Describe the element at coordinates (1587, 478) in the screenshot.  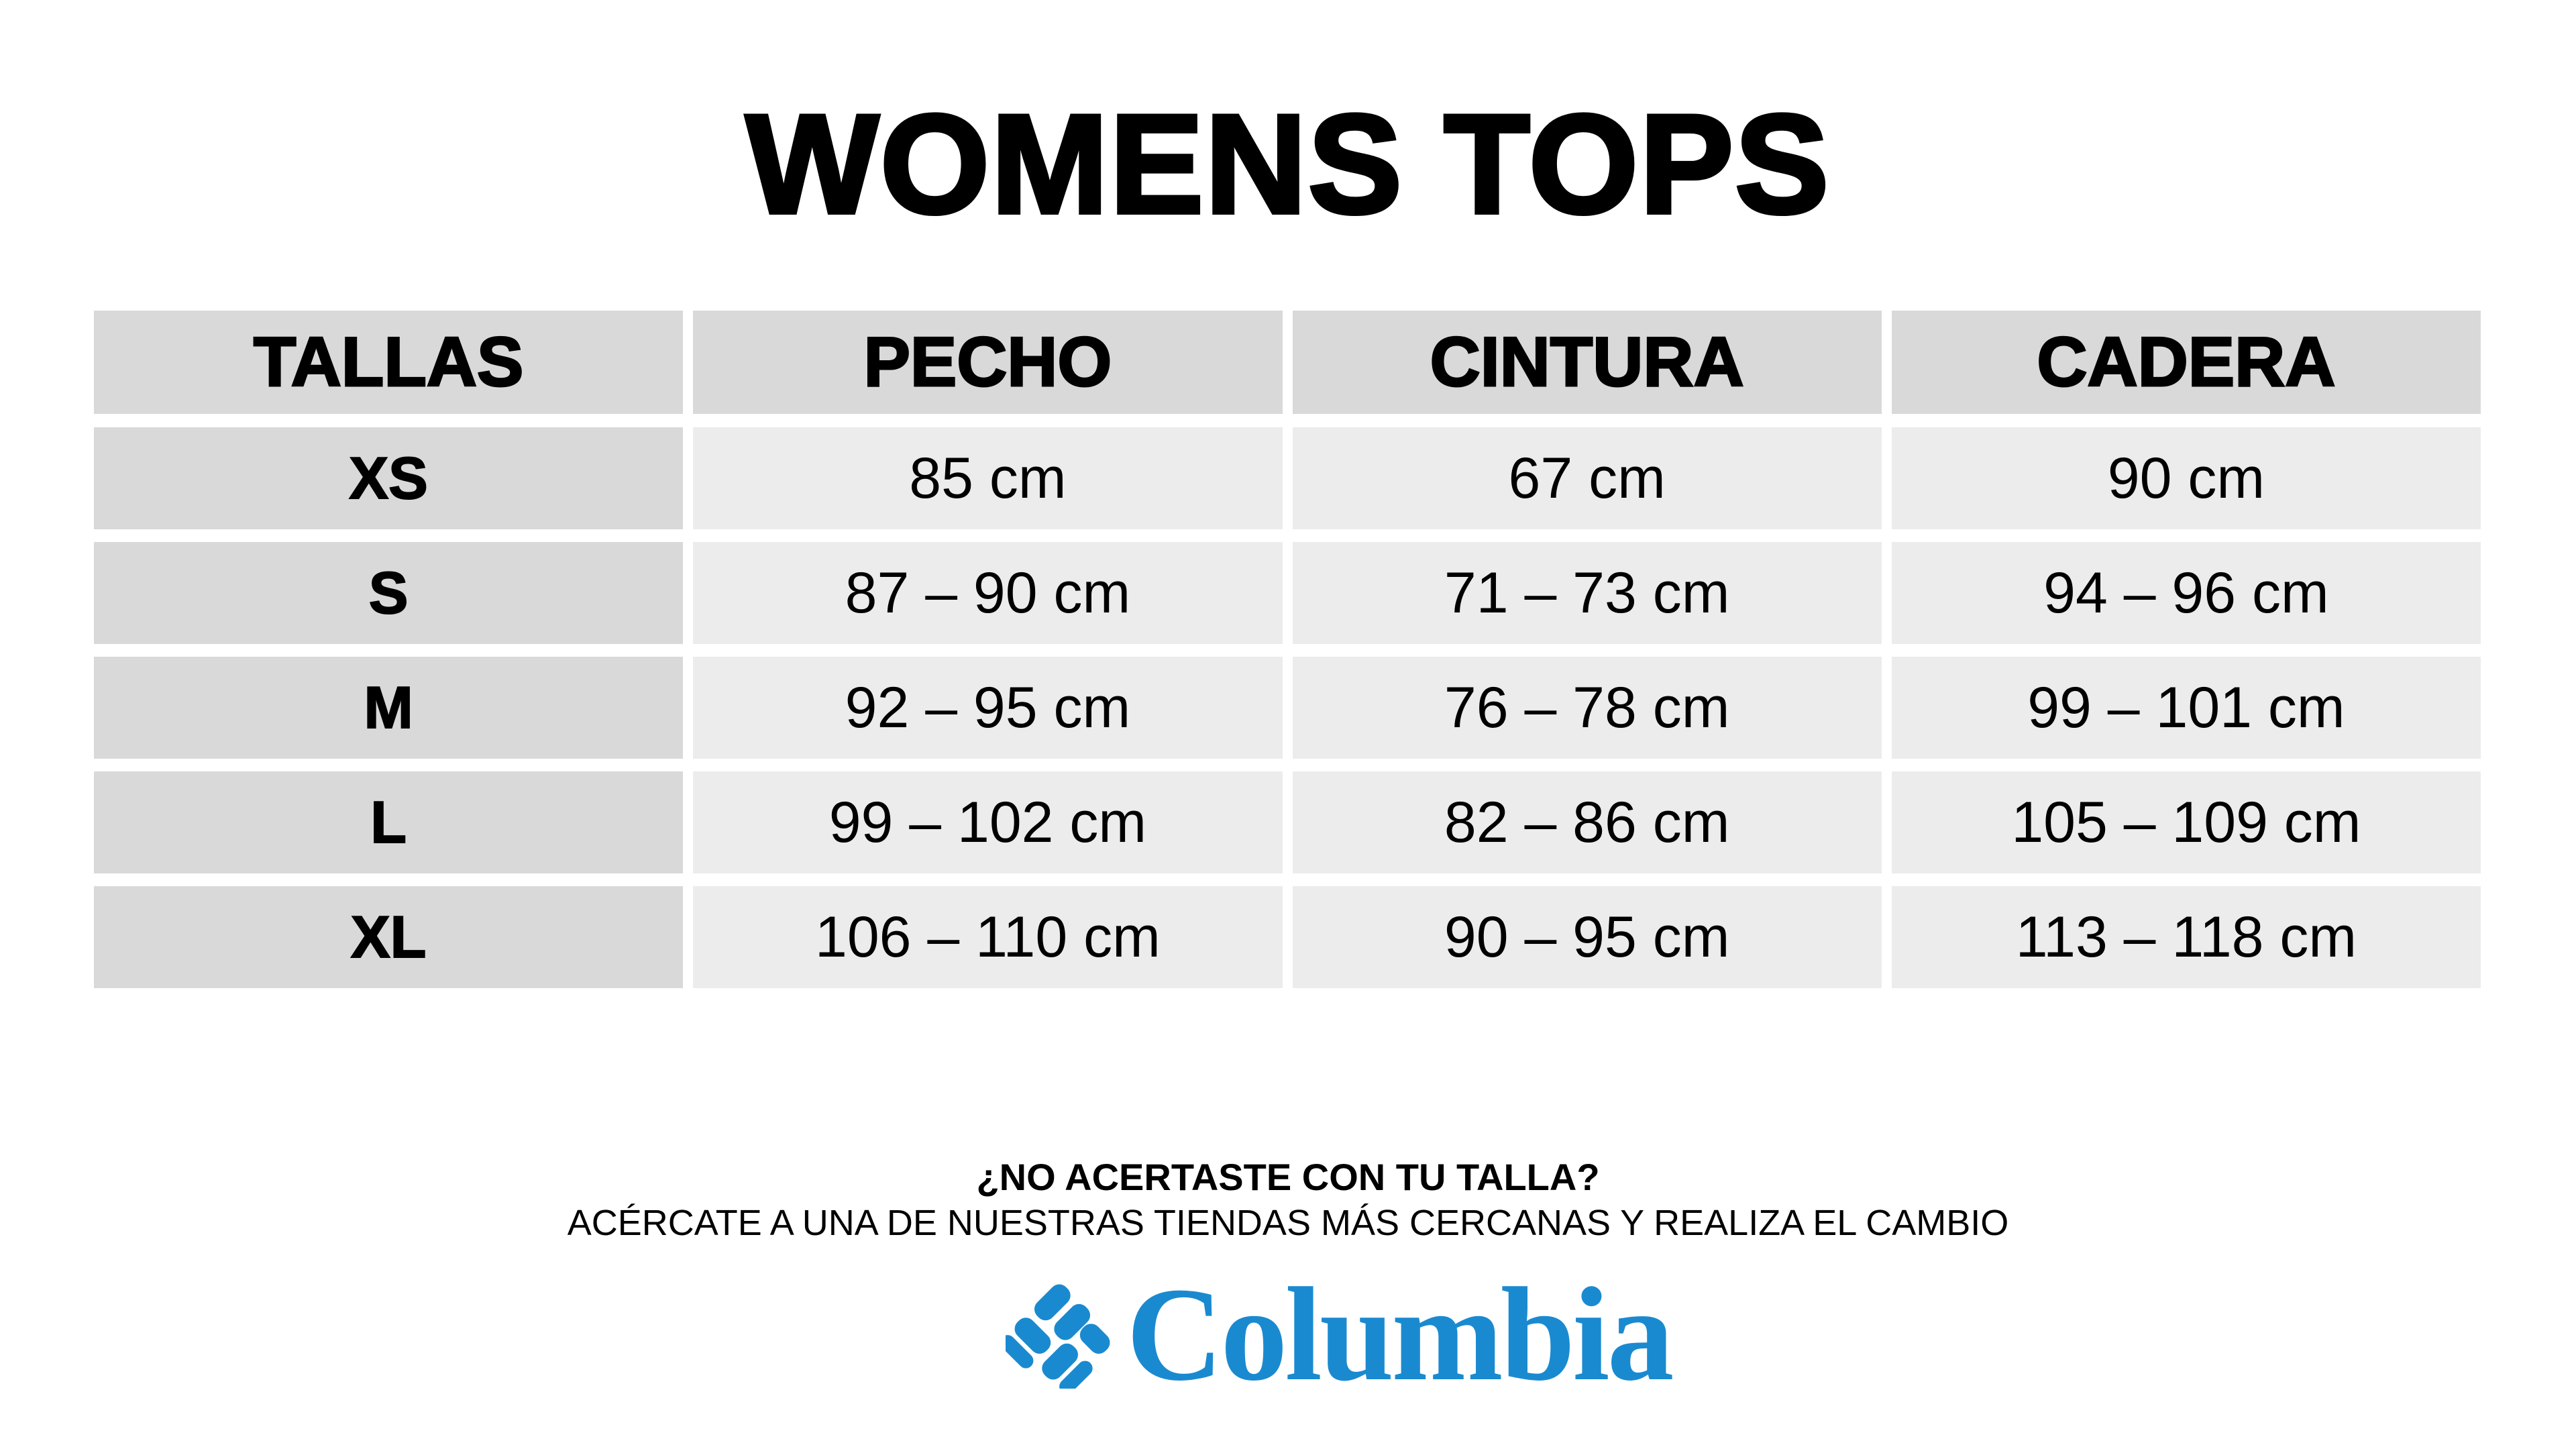
I see `measurement-cell: 67 cm` at that location.